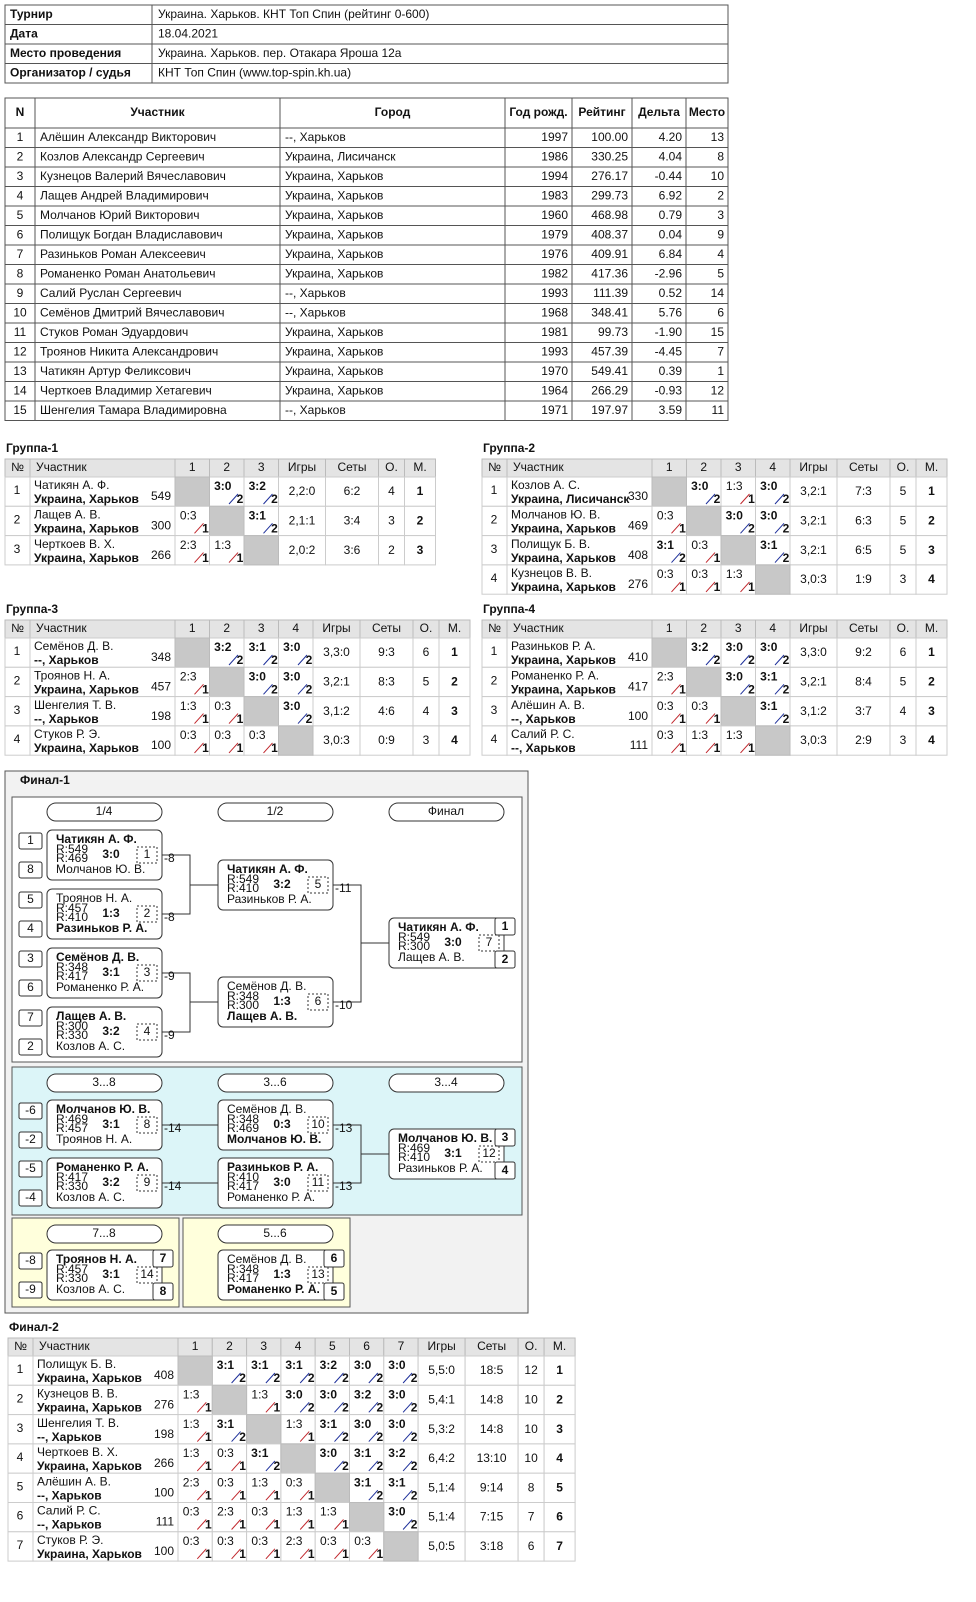 The width and height of the screenshot is (976, 1602). Describe the element at coordinates (294, 1541) in the screenshot. I see `match-score: 2:3` at that location.